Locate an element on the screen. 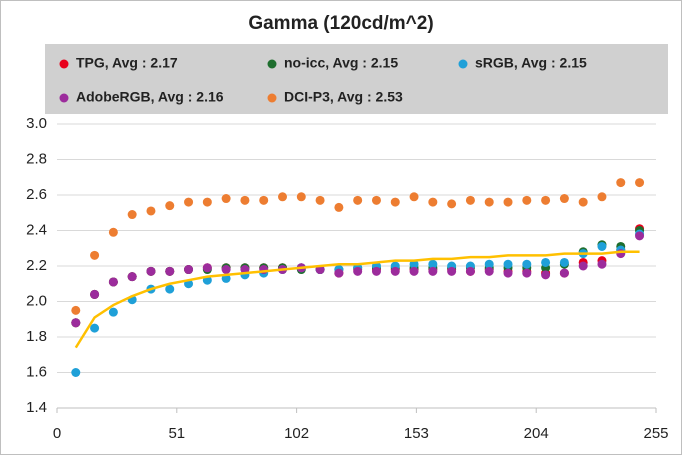 This screenshot has height=455, width=682. y-tick-label: 2.0 is located at coordinates (36, 300).